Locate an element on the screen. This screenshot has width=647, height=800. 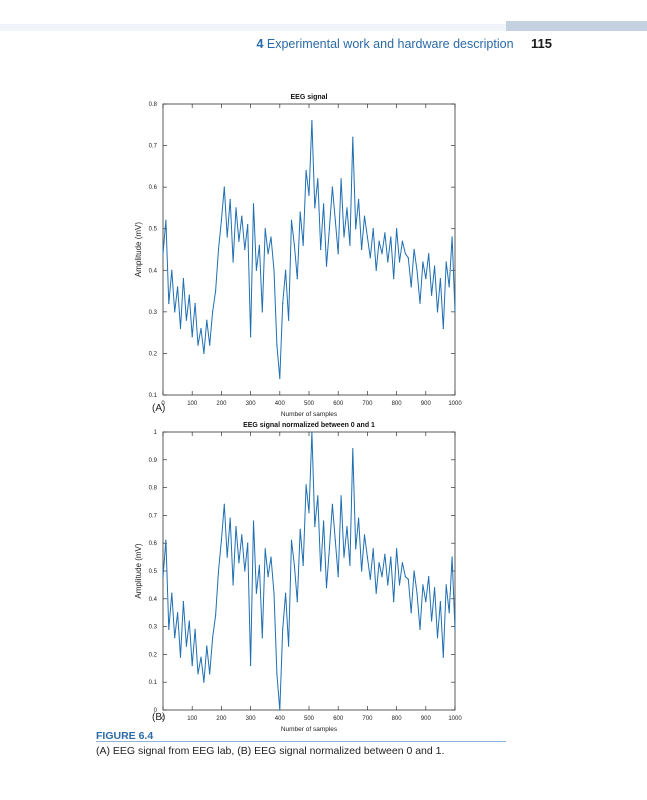
x-tick-label: 800 is located at coordinates (397, 719).